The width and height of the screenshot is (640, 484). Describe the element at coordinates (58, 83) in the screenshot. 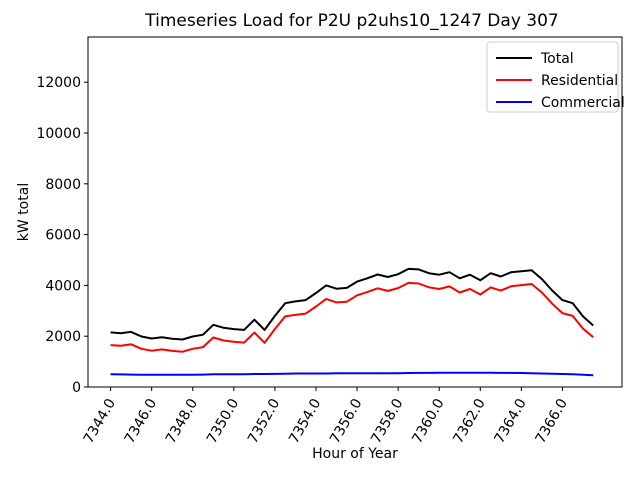

I see `y-tick-label: 12000` at that location.